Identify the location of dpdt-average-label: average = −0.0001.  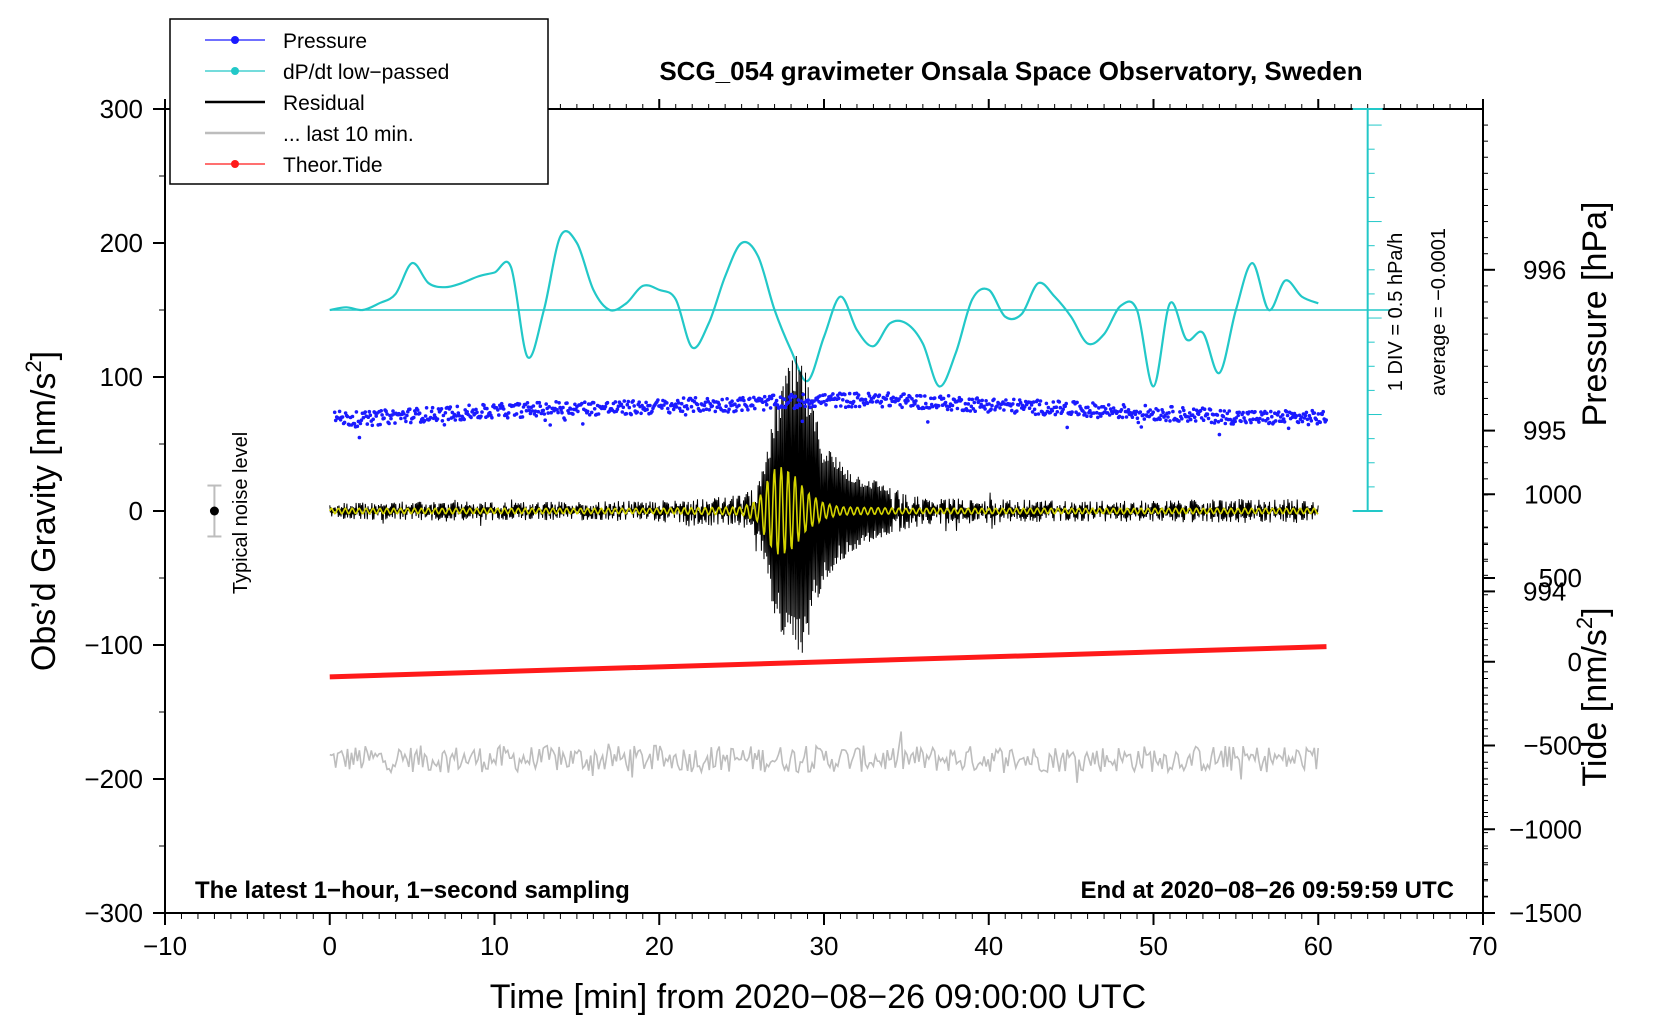
(1439, 312).